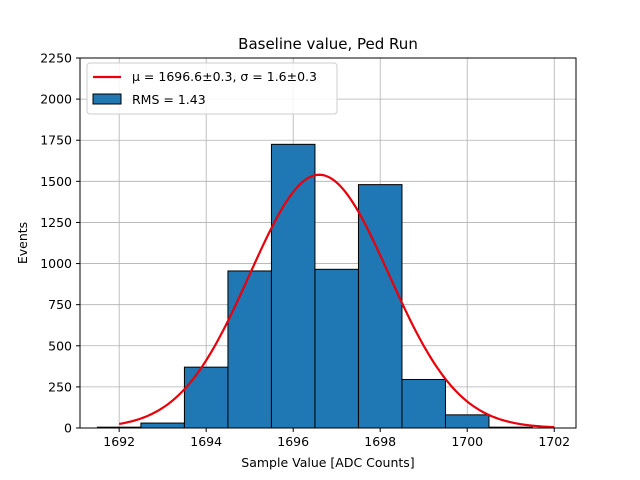  What do you see at coordinates (554, 441) in the screenshot?
I see `x-tick-label: 1702` at bounding box center [554, 441].